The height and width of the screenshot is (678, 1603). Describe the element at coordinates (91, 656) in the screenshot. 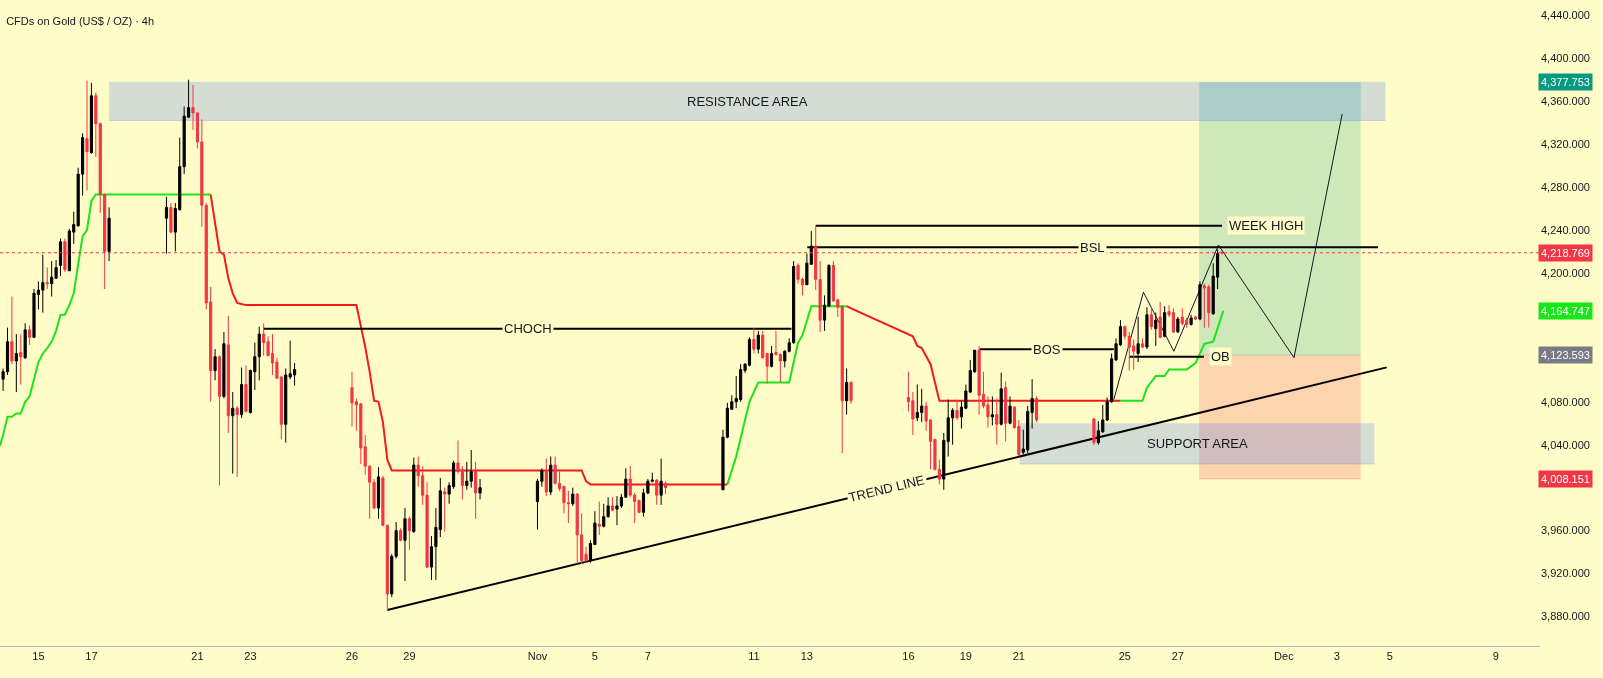

I see `x-tick-label: 17` at that location.